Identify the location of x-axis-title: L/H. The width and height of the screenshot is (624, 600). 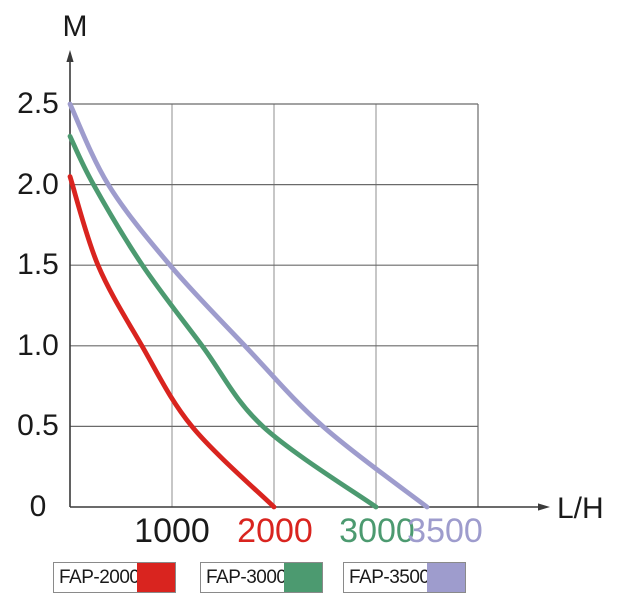
(580, 508).